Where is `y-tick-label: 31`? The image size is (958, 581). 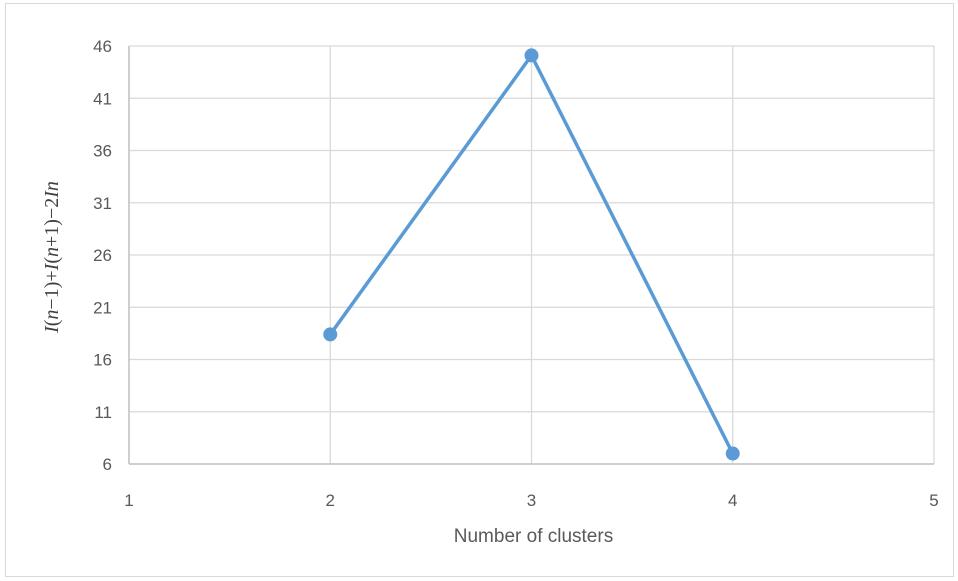 y-tick-label: 31 is located at coordinates (102, 203).